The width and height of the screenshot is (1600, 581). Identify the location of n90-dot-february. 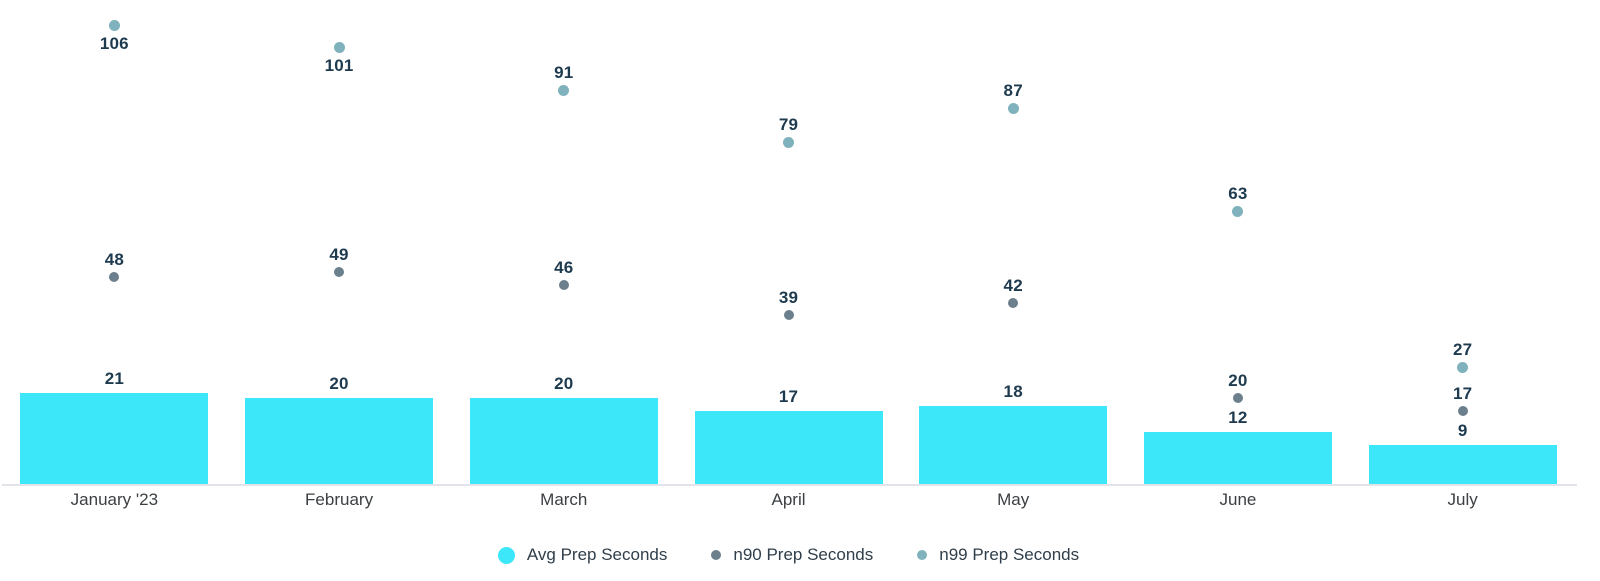
(339, 272).